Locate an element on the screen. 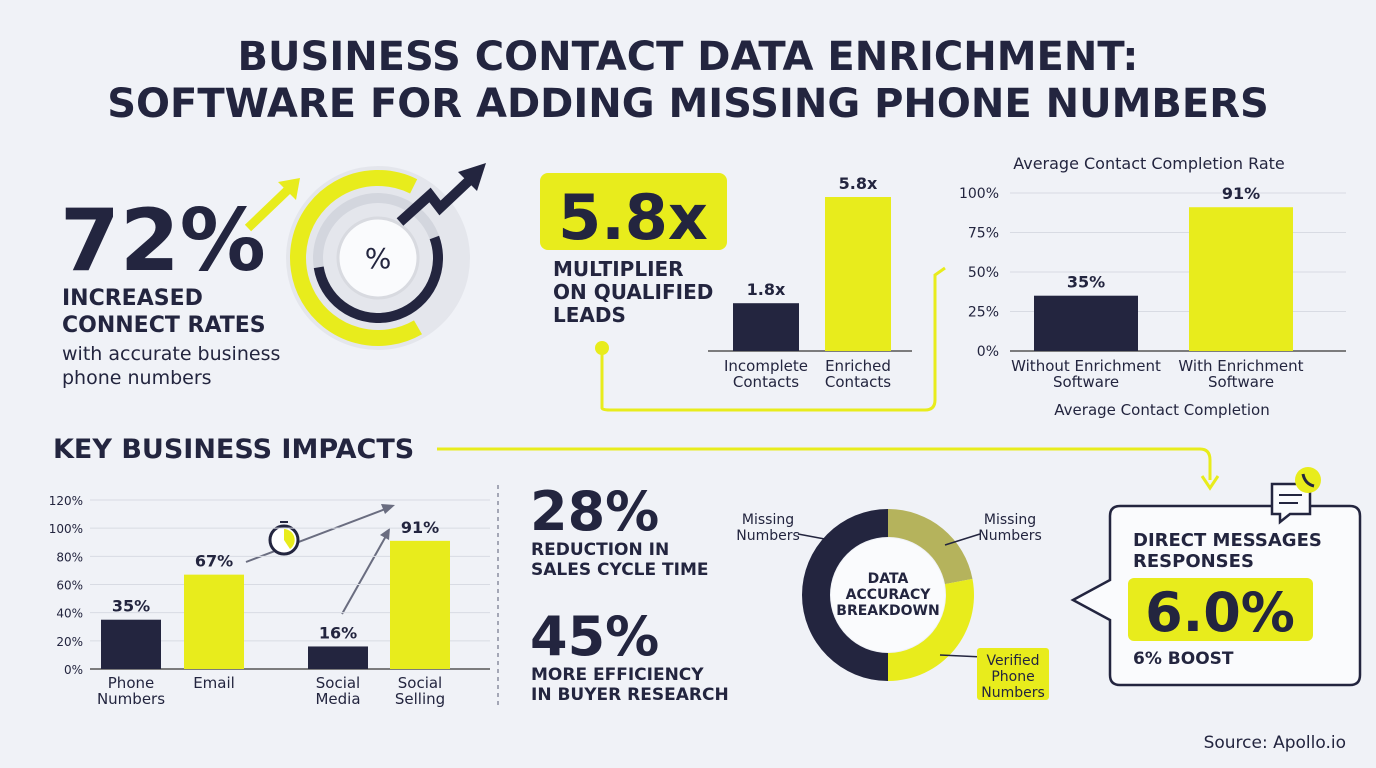 The image size is (1376, 768). callout-title: RESPONSES is located at coordinates (1193, 561).